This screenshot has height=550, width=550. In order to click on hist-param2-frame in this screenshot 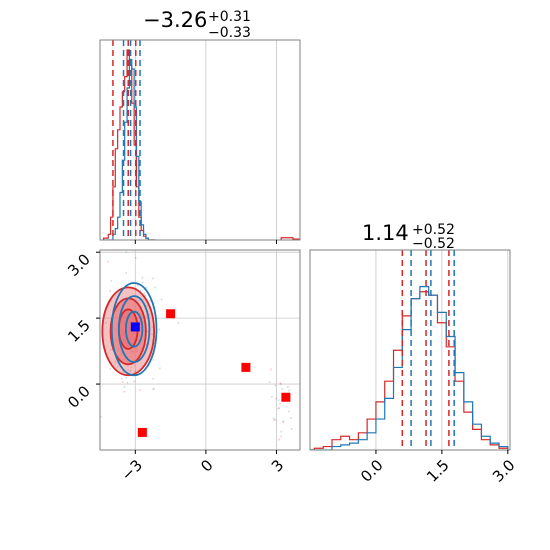, I will do `click(410, 350)`.